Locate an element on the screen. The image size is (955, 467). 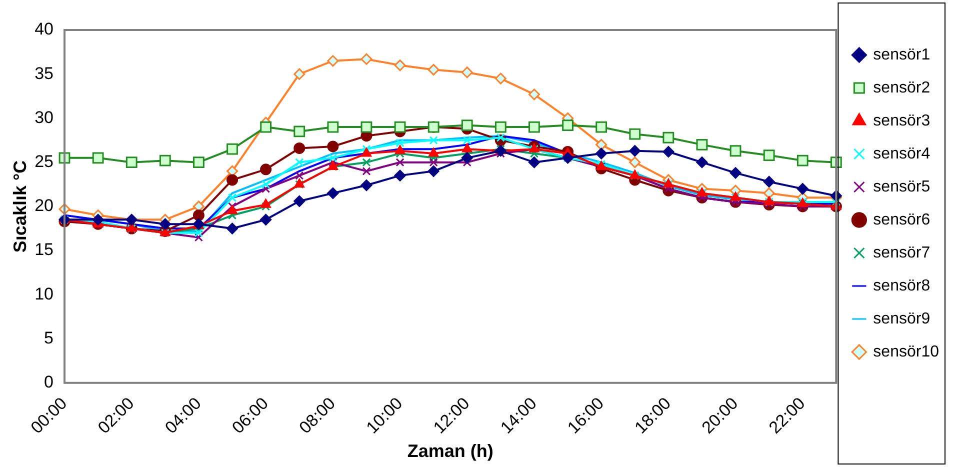
y-tick-label: 40 is located at coordinates (44, 29).